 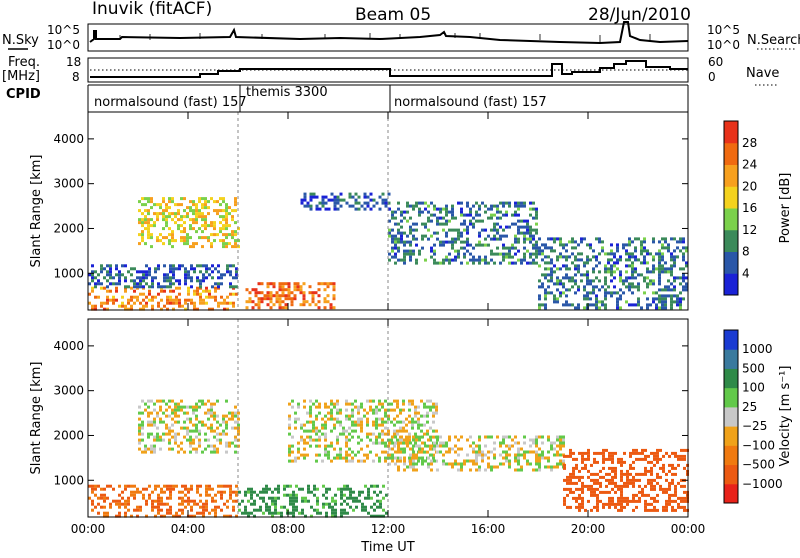 I want to click on cpid-segment-2: themis 3300, so click(x=287, y=92).